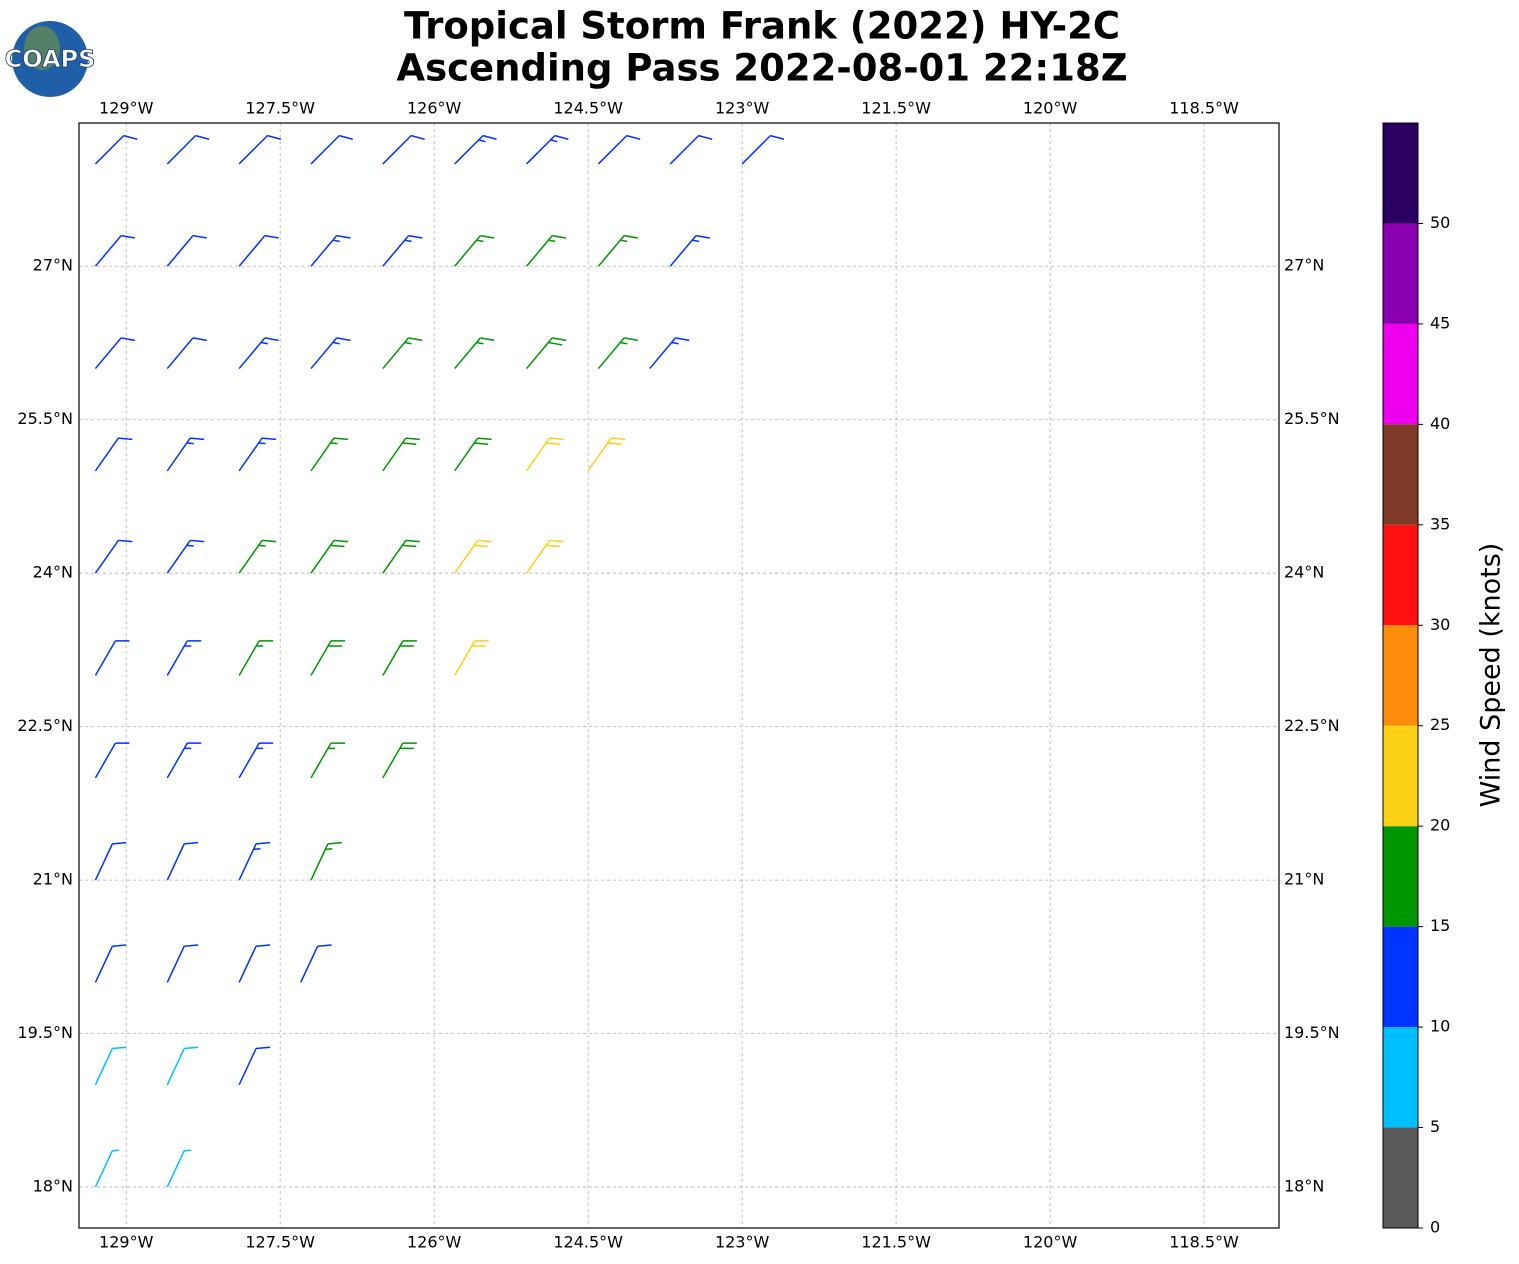 The height and width of the screenshot is (1264, 1519). I want to click on y-tick-label: 19.5°N, so click(1312, 1032).